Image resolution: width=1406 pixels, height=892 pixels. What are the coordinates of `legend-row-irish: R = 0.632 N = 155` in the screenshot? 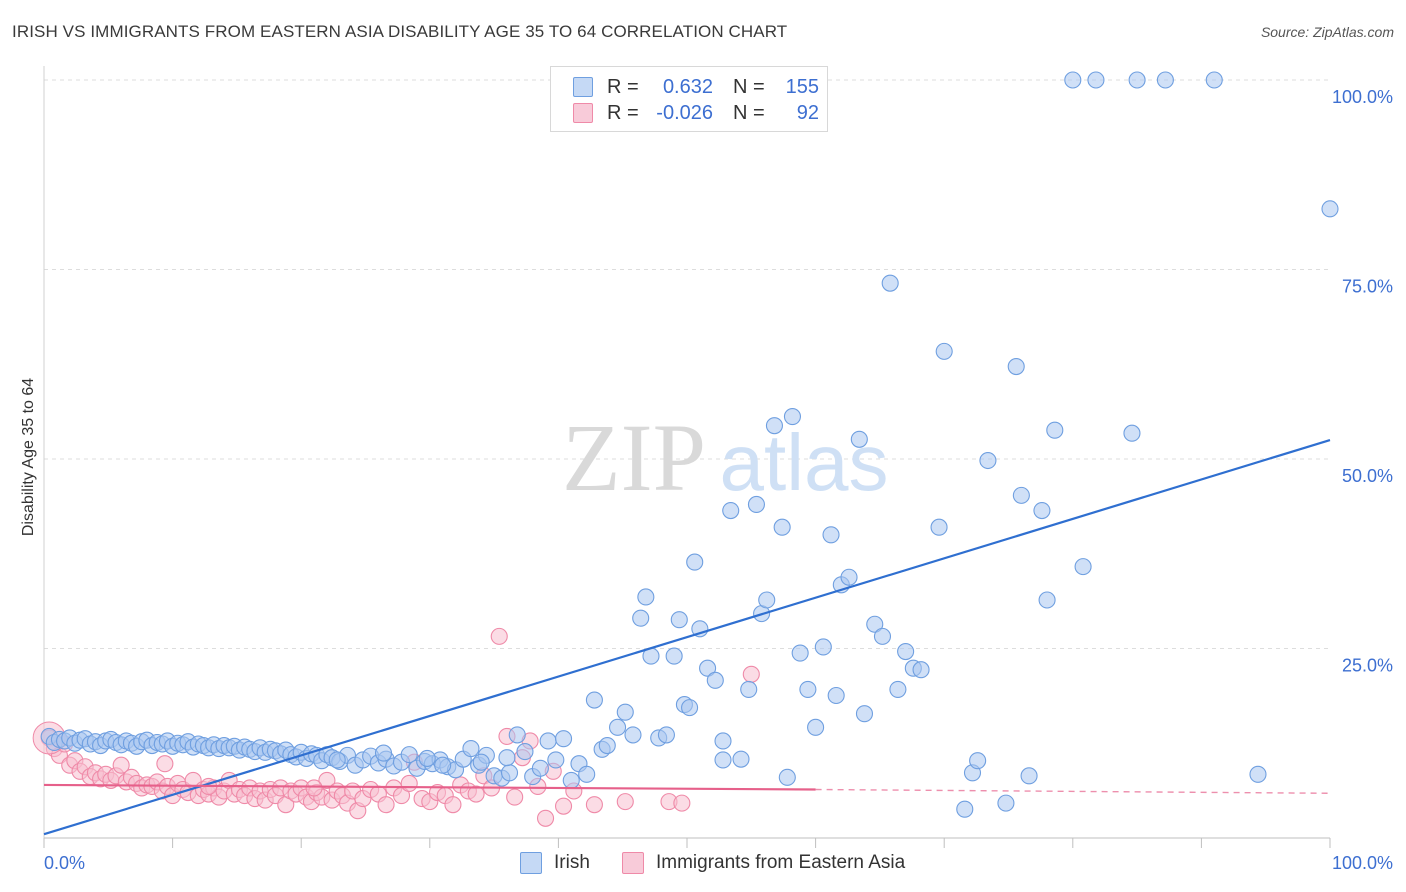 It's located at (696, 87).